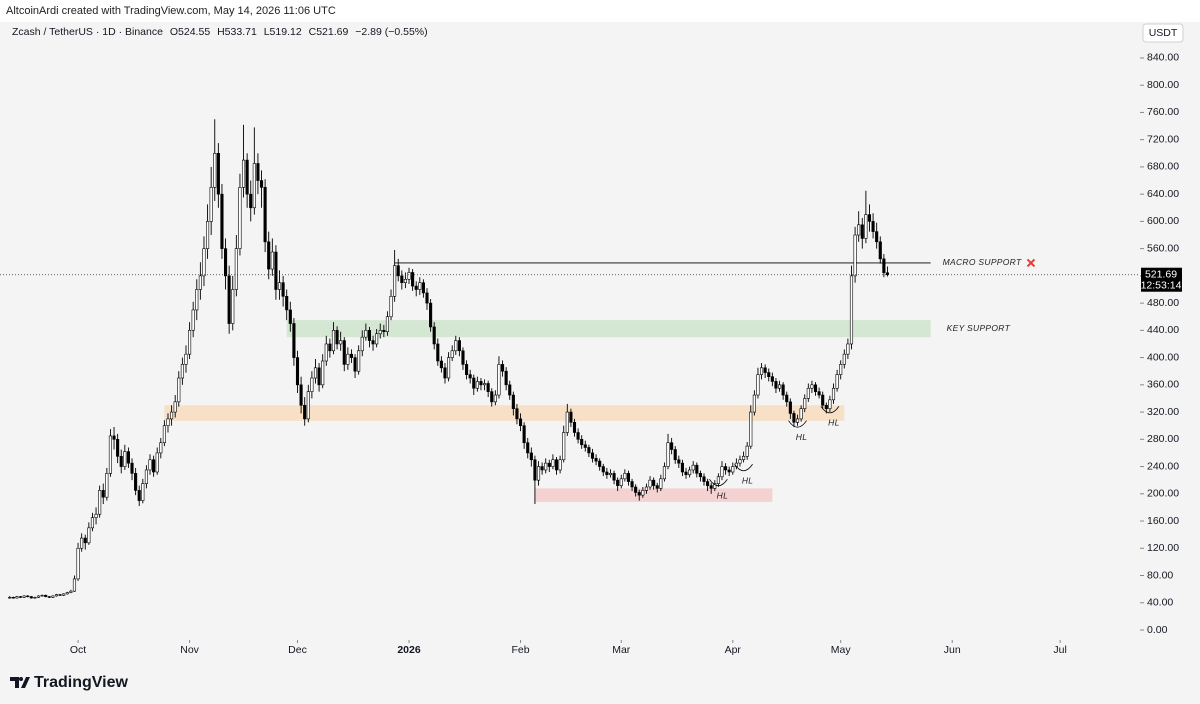 The image size is (1200, 704). I want to click on price-tag, so click(1161, 279).